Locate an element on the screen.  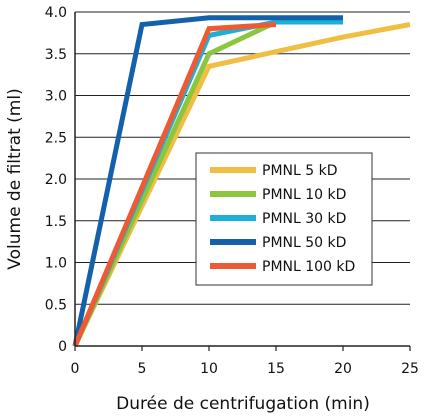
y-axis-title: Volume de filtrat (ml) is located at coordinates (15, 178).